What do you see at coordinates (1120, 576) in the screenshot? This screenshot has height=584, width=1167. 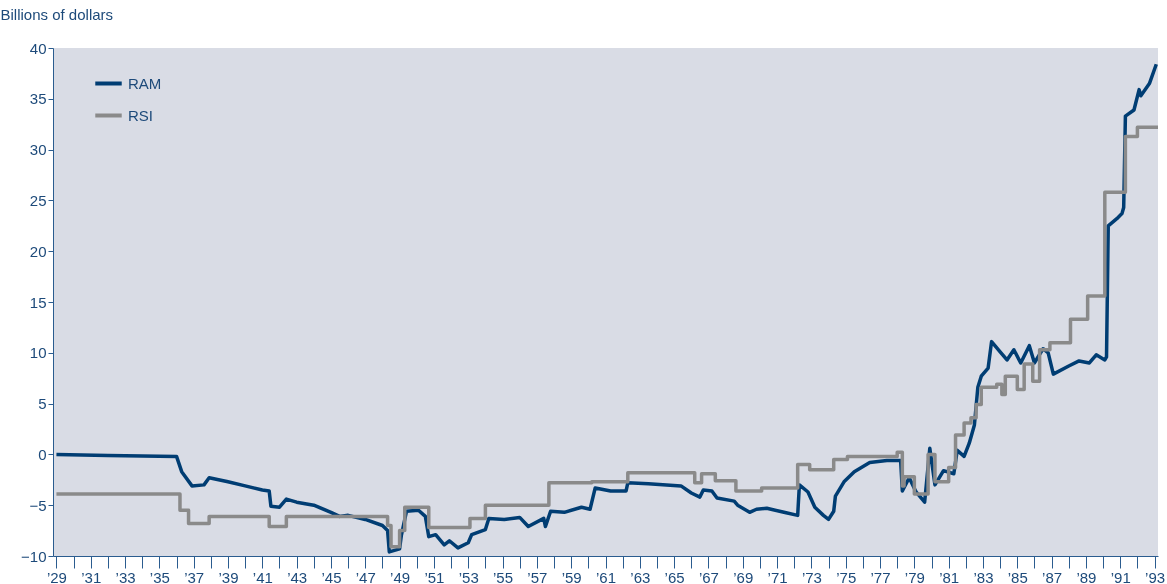 I see `x-tick-label: ’91` at bounding box center [1120, 576].